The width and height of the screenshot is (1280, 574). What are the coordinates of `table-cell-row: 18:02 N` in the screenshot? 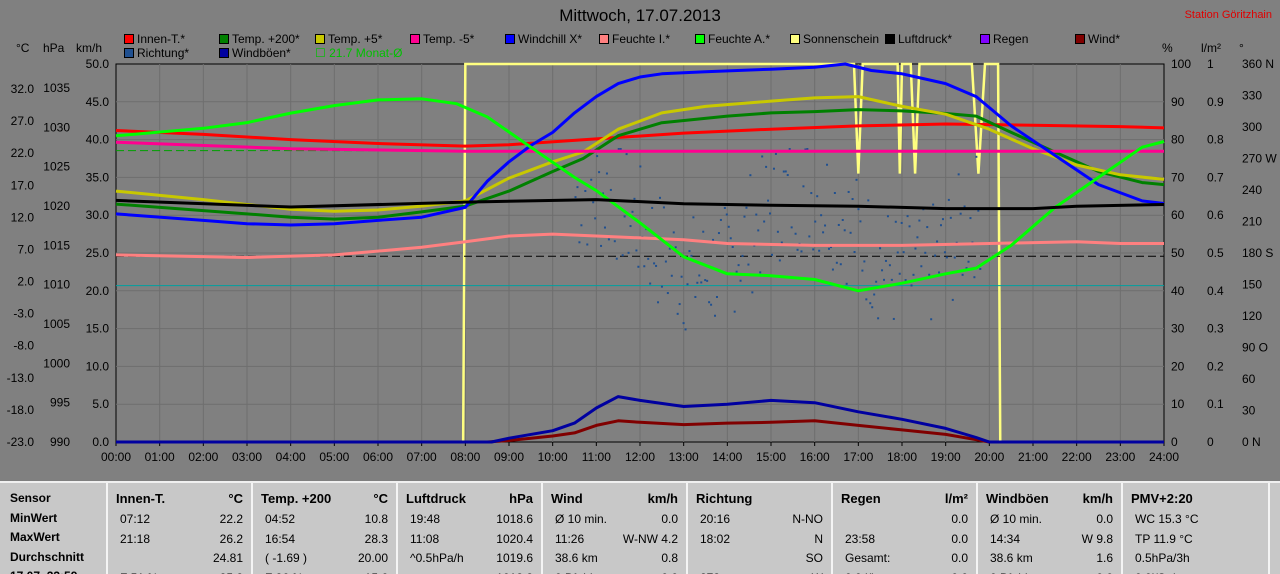 It's located at (759, 542).